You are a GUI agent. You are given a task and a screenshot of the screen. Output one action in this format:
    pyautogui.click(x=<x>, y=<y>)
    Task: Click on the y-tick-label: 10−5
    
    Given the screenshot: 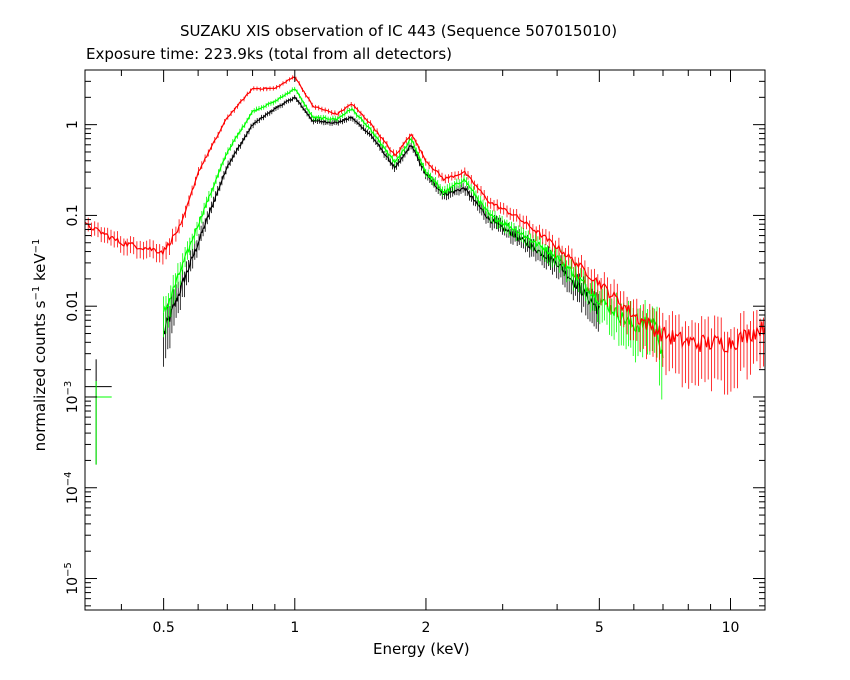 What is the action you would take?
    pyautogui.click(x=72, y=578)
    